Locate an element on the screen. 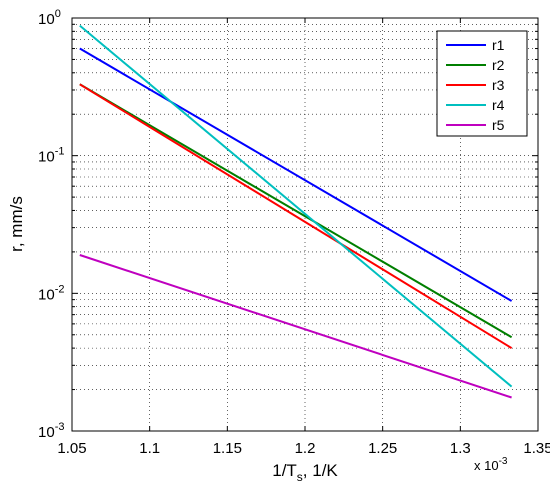  x-tick-label: 1.25 is located at coordinates (382, 448).